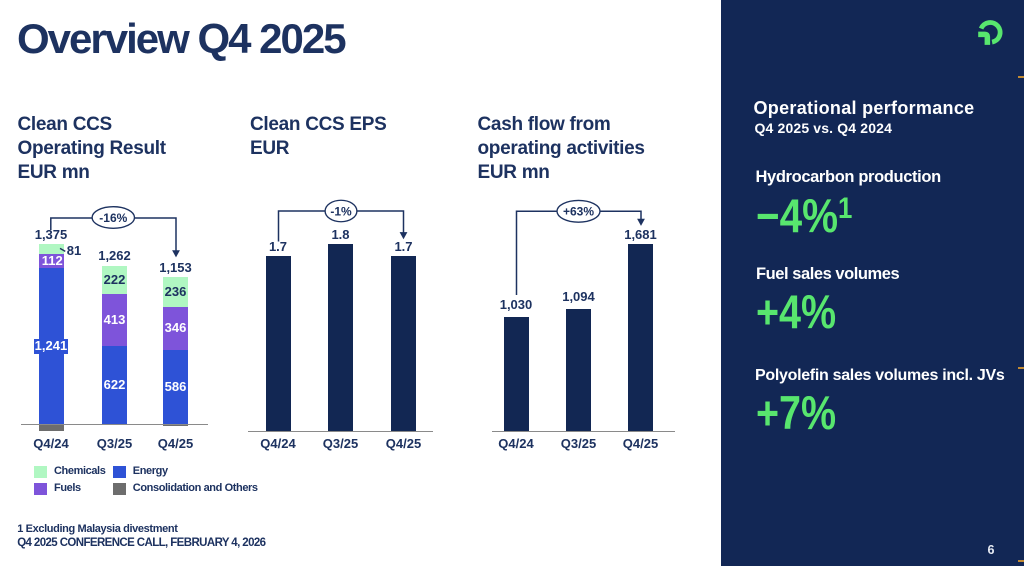 This screenshot has width=1024, height=566. Describe the element at coordinates (113, 218) in the screenshot. I see `svg-text: -16%` at that location.